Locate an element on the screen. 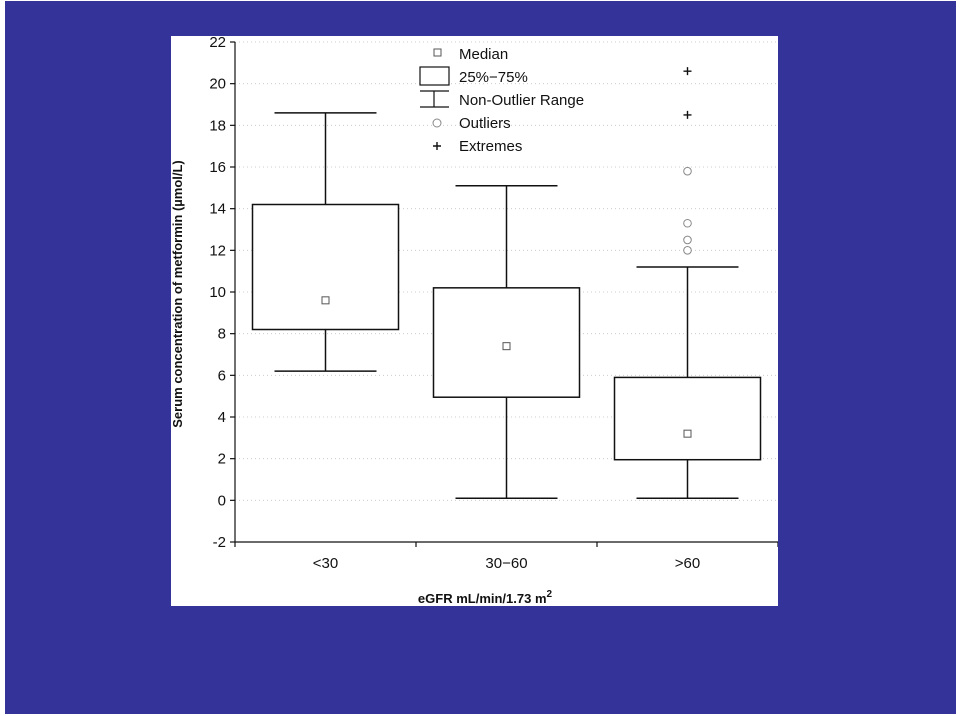 The width and height of the screenshot is (960, 716). y-tick-label: 8 is located at coordinates (222, 334).